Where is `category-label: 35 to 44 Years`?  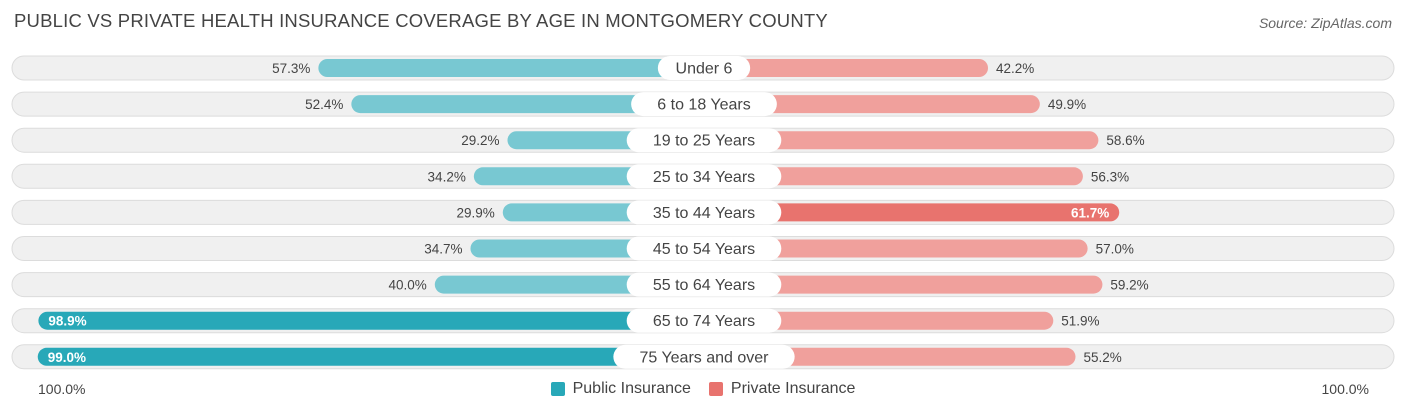
category-label: 35 to 44 Years is located at coordinates (704, 213).